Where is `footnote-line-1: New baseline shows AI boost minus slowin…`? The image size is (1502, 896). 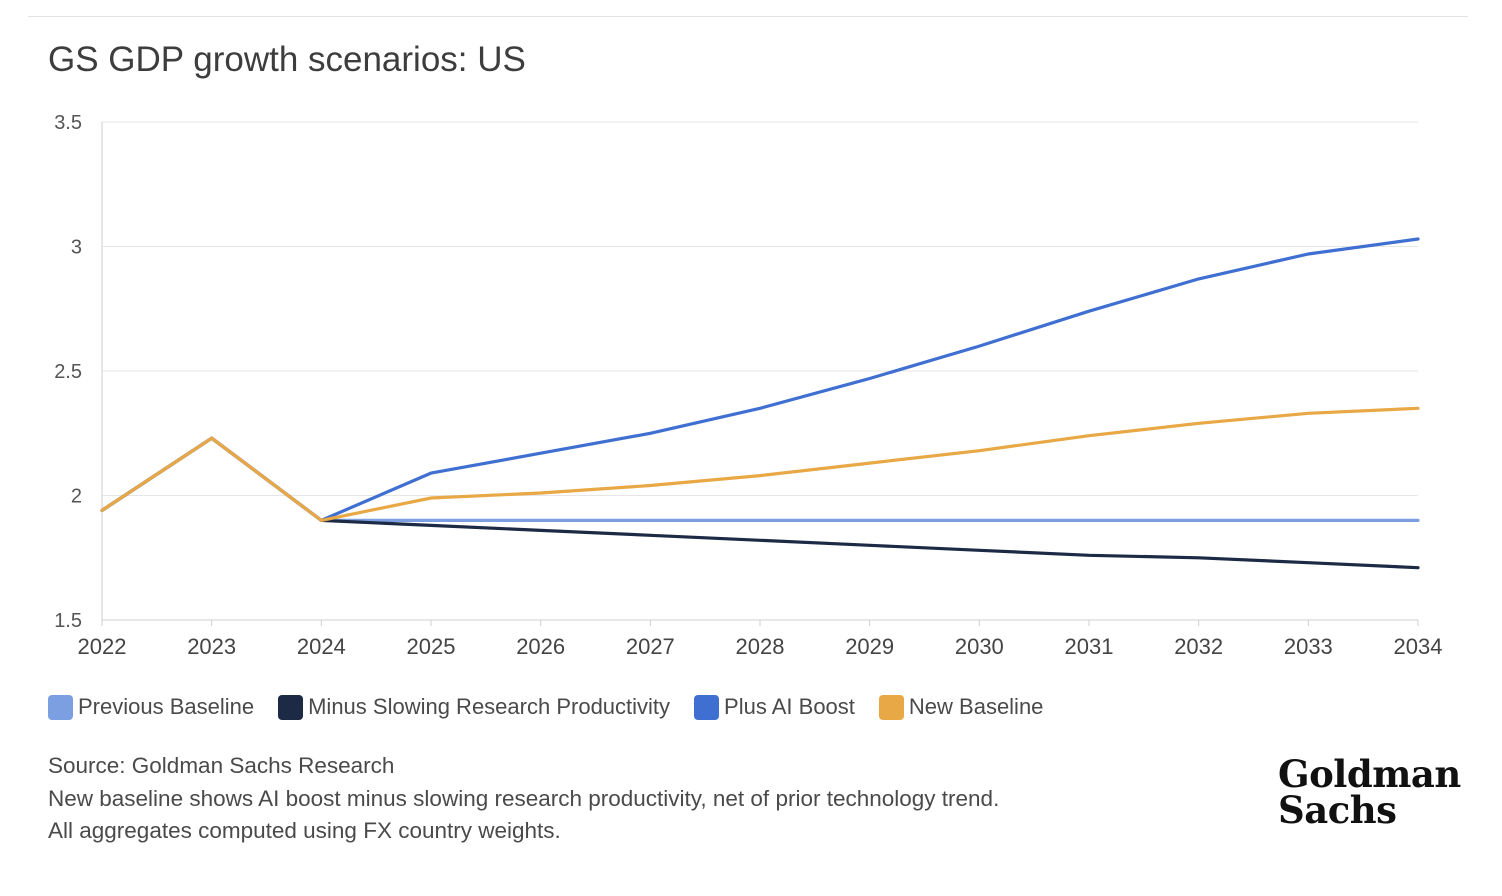
footnote-line-1: New baseline shows AI boost minus slowin… is located at coordinates (524, 798).